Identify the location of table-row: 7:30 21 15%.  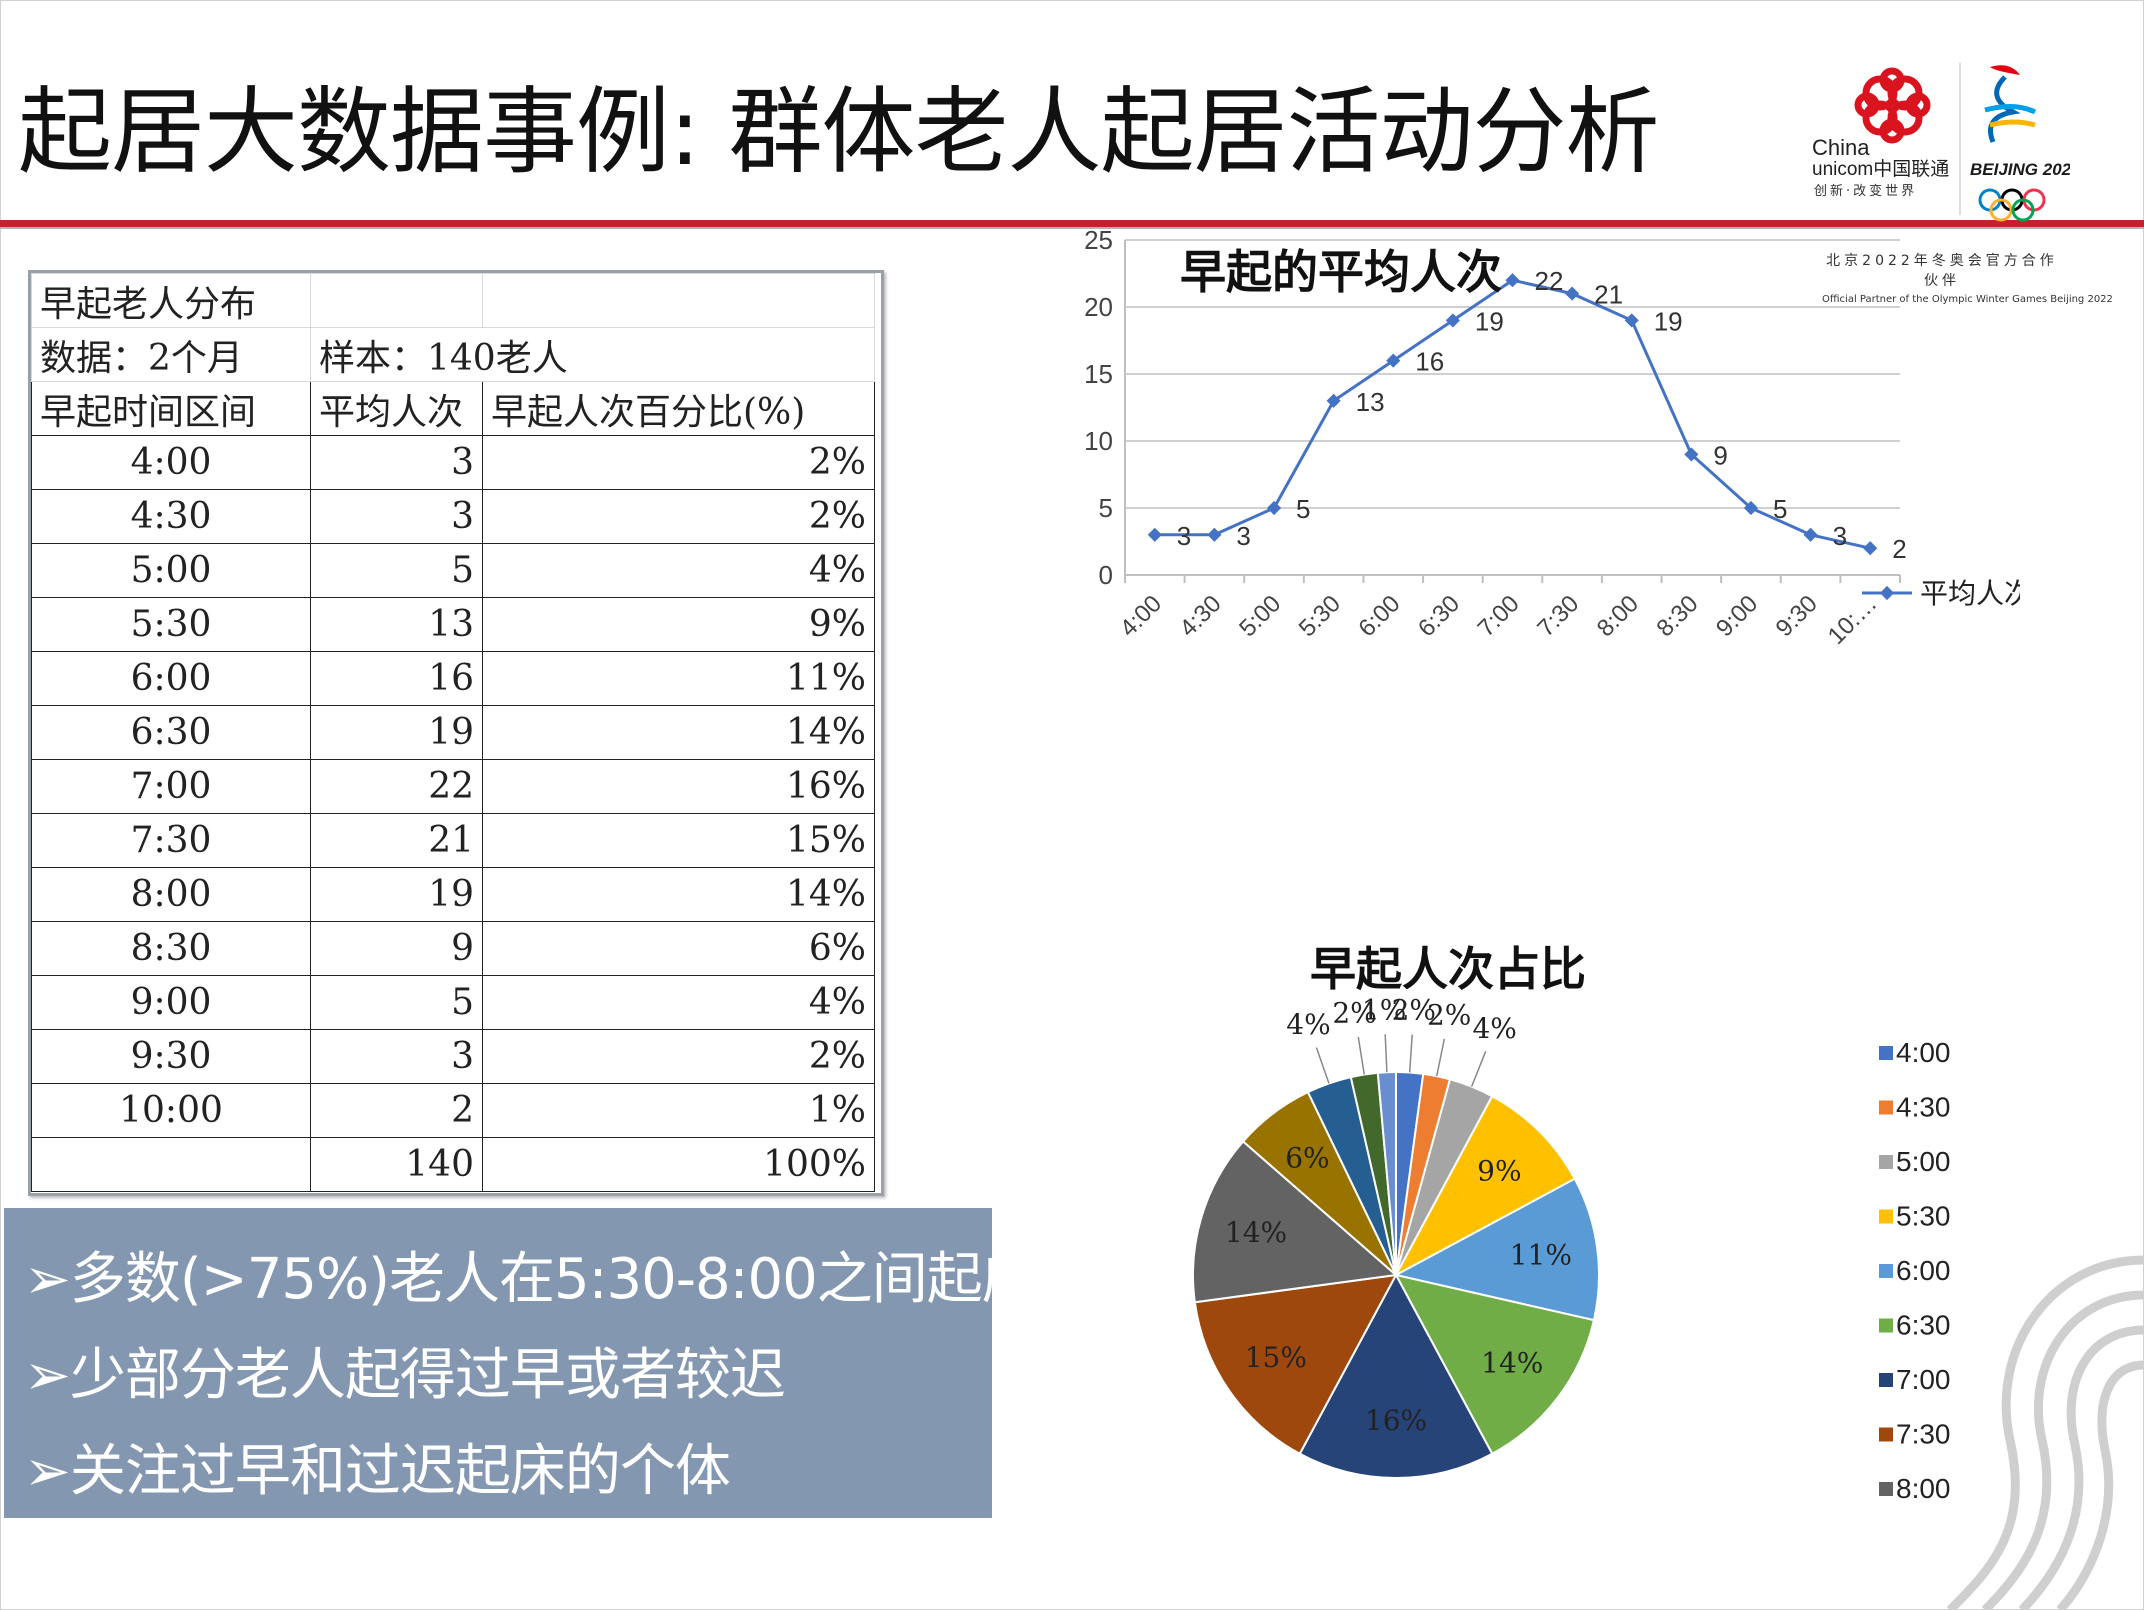
(453, 840).